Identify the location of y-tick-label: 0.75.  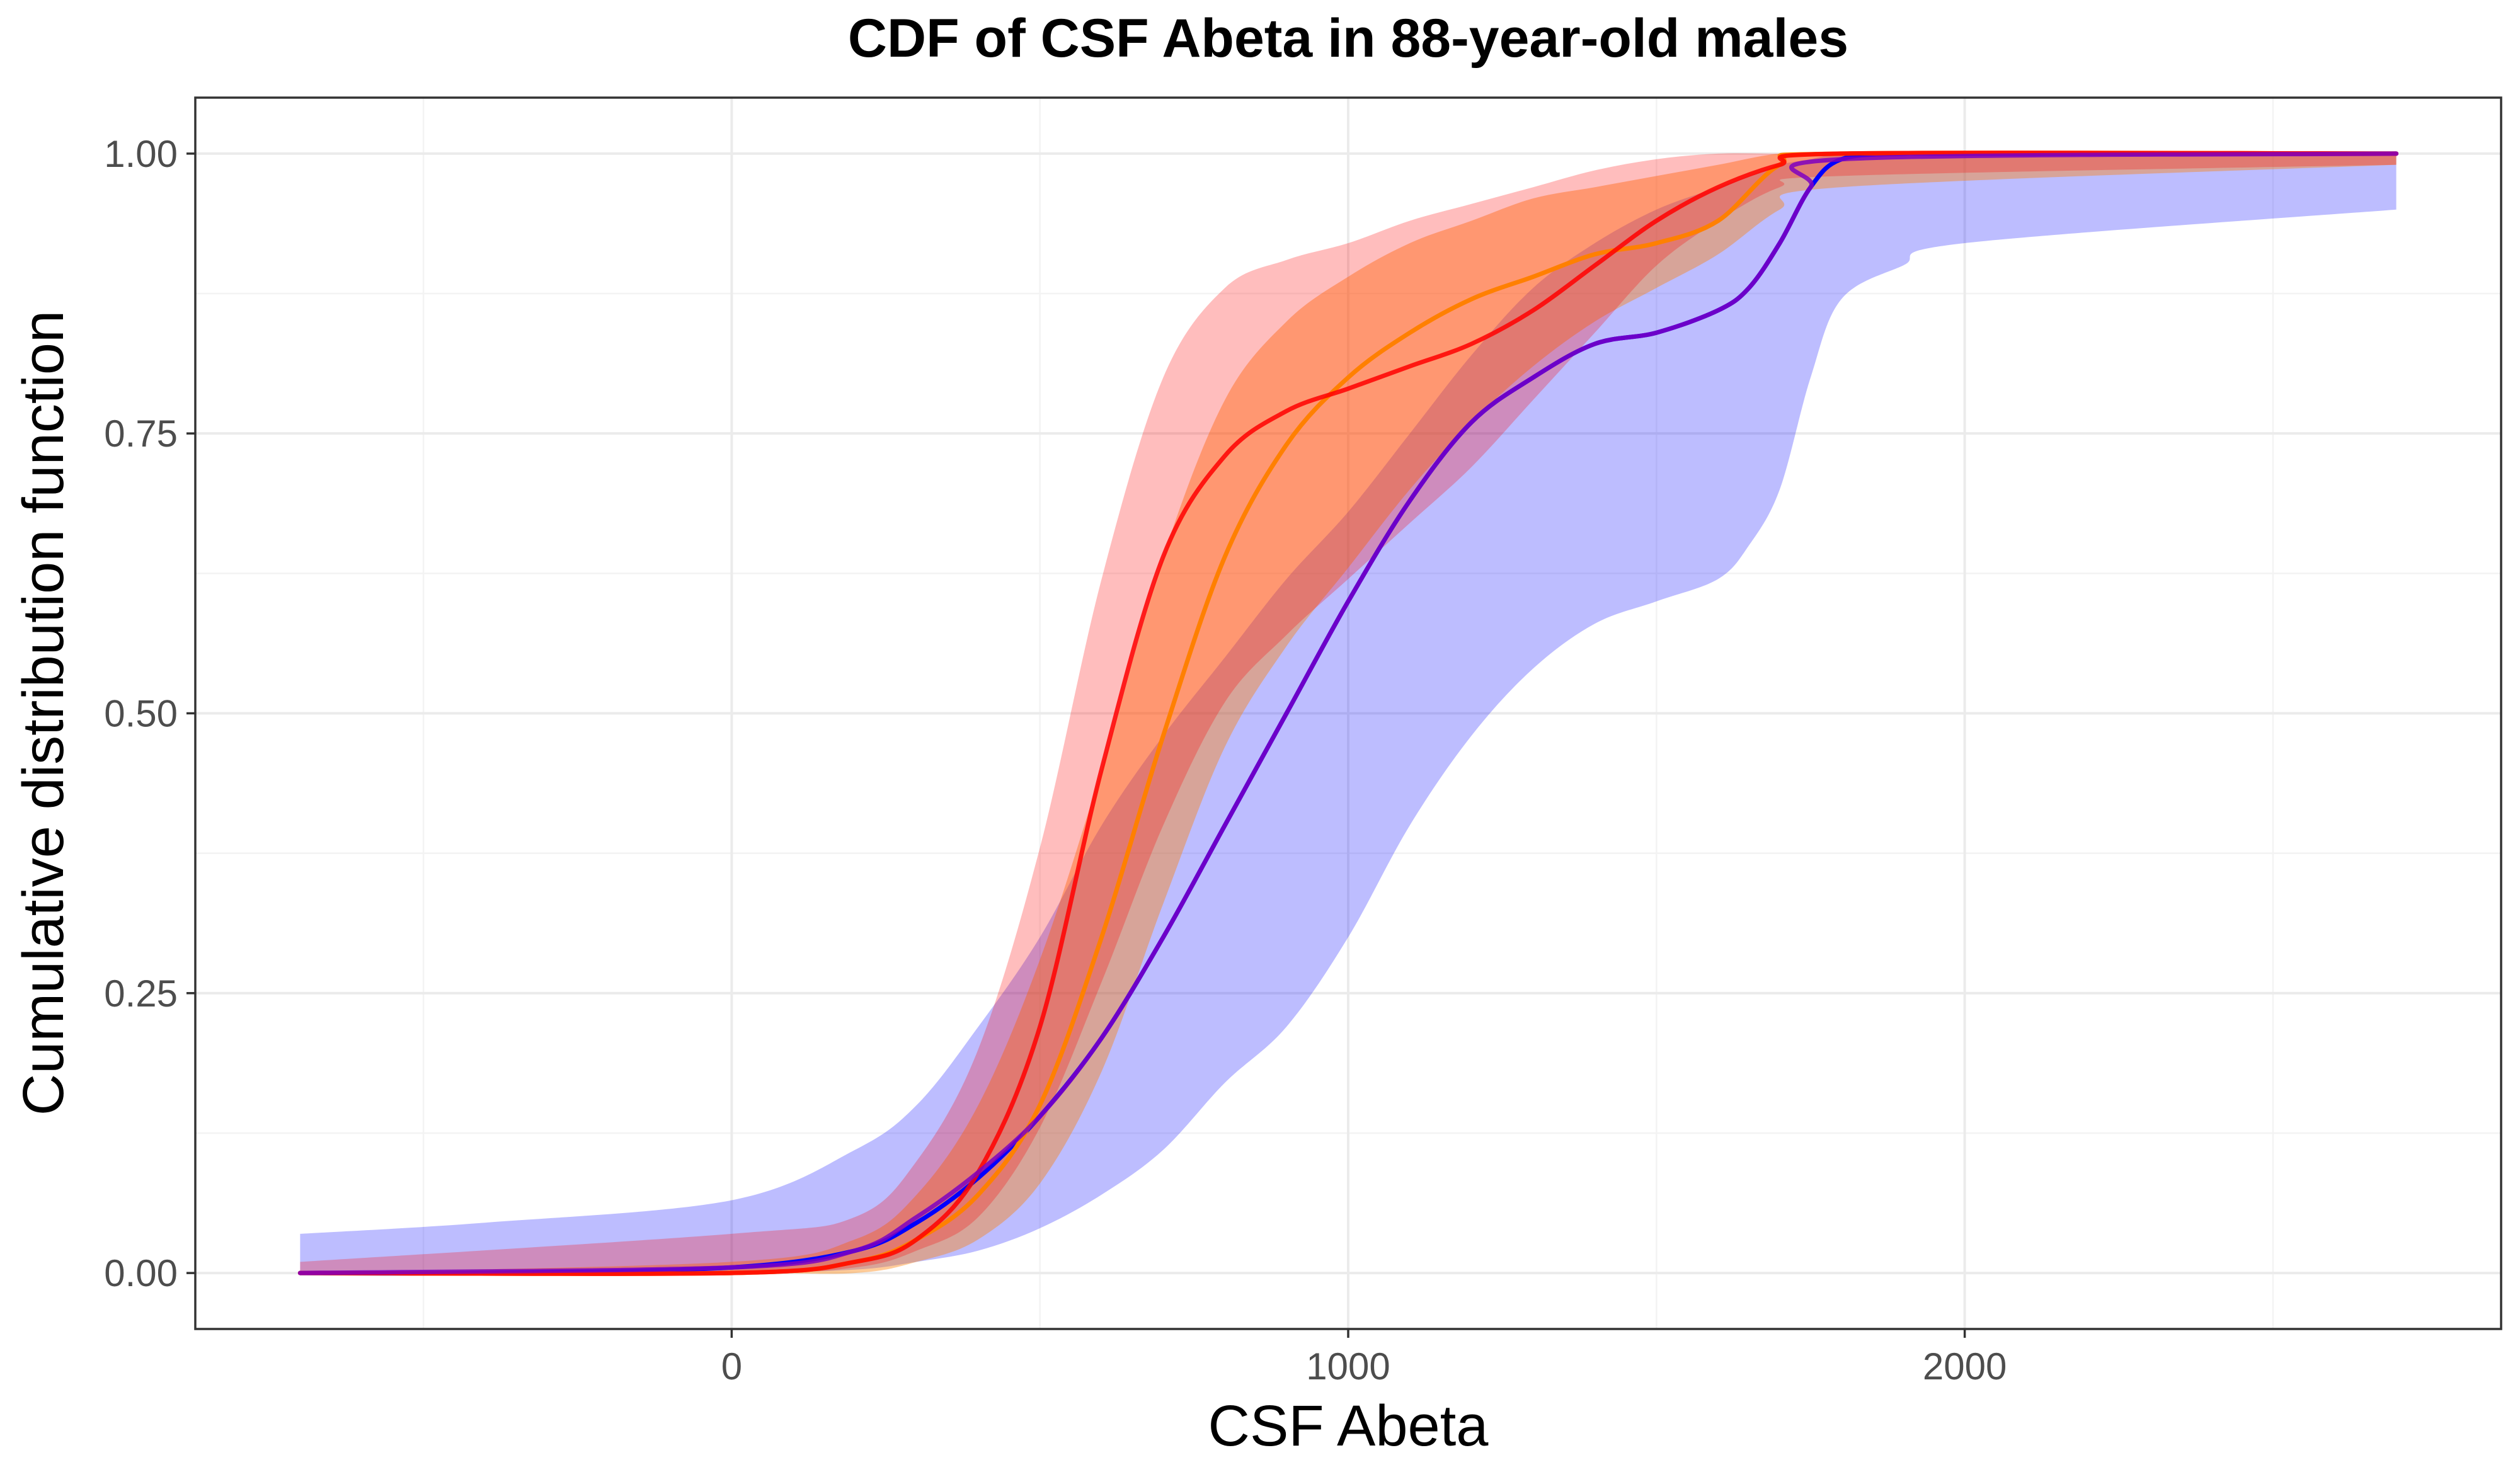
(141, 434).